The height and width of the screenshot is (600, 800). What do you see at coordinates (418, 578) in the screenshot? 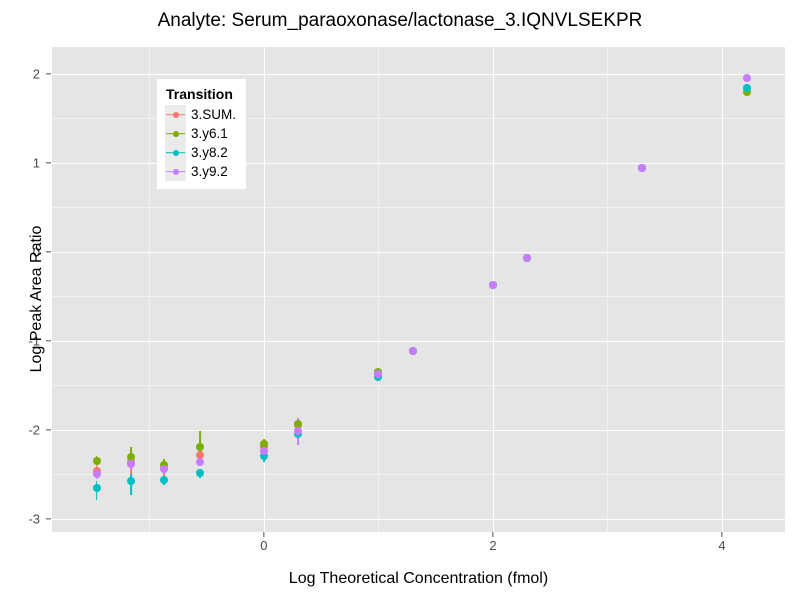
I see `x-axis-title: Log Theoretical Concentration (fmol)` at bounding box center [418, 578].